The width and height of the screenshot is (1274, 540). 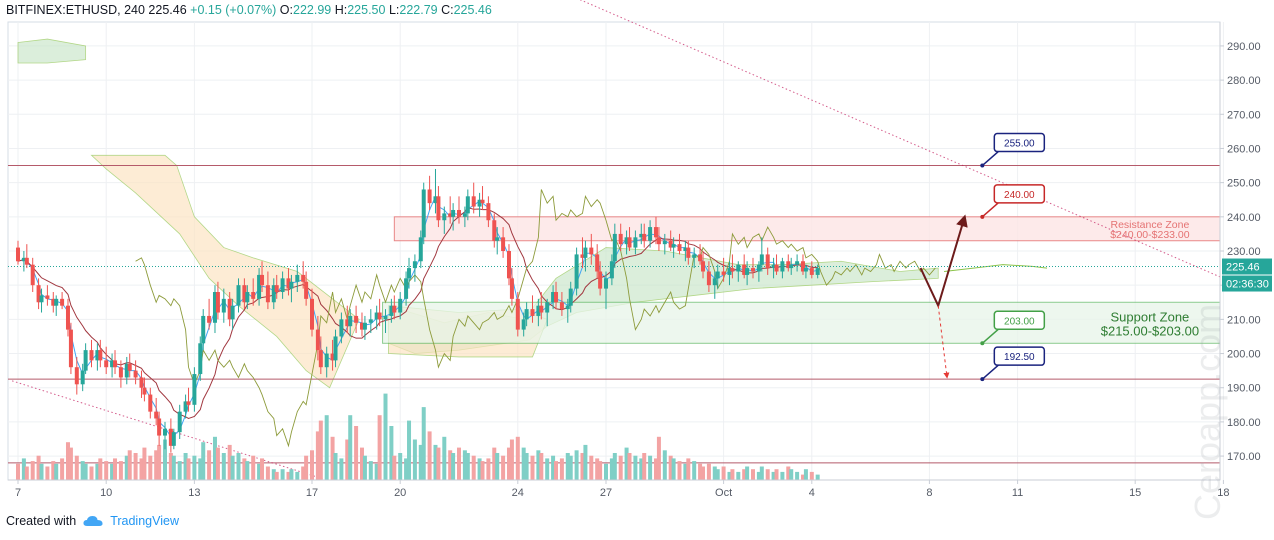 I want to click on open-value: 222.99, so click(x=312, y=10).